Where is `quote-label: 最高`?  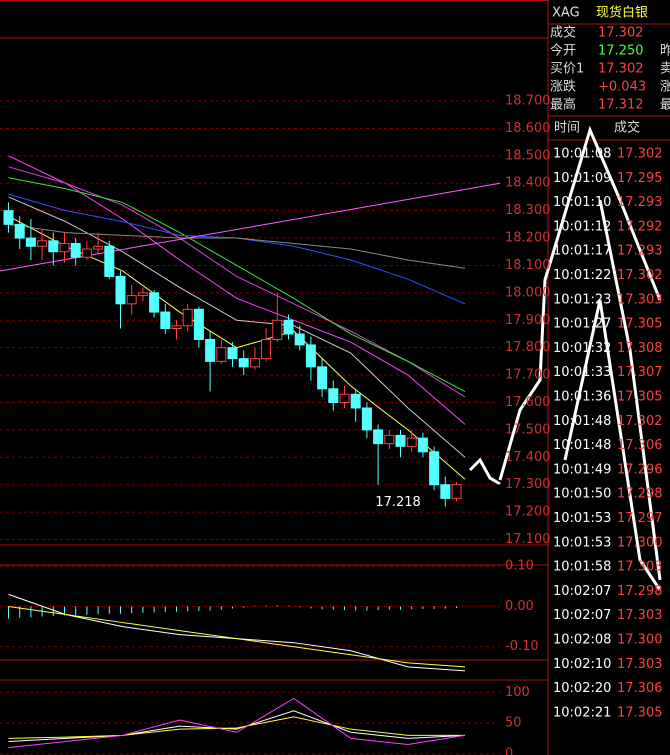
quote-label: 最高 is located at coordinates (563, 105).